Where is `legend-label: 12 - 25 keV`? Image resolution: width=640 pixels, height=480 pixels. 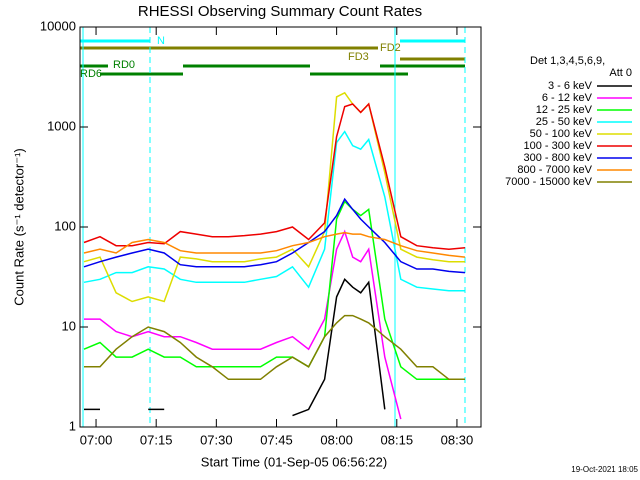
legend-label: 12 - 25 keV is located at coordinates (564, 110).